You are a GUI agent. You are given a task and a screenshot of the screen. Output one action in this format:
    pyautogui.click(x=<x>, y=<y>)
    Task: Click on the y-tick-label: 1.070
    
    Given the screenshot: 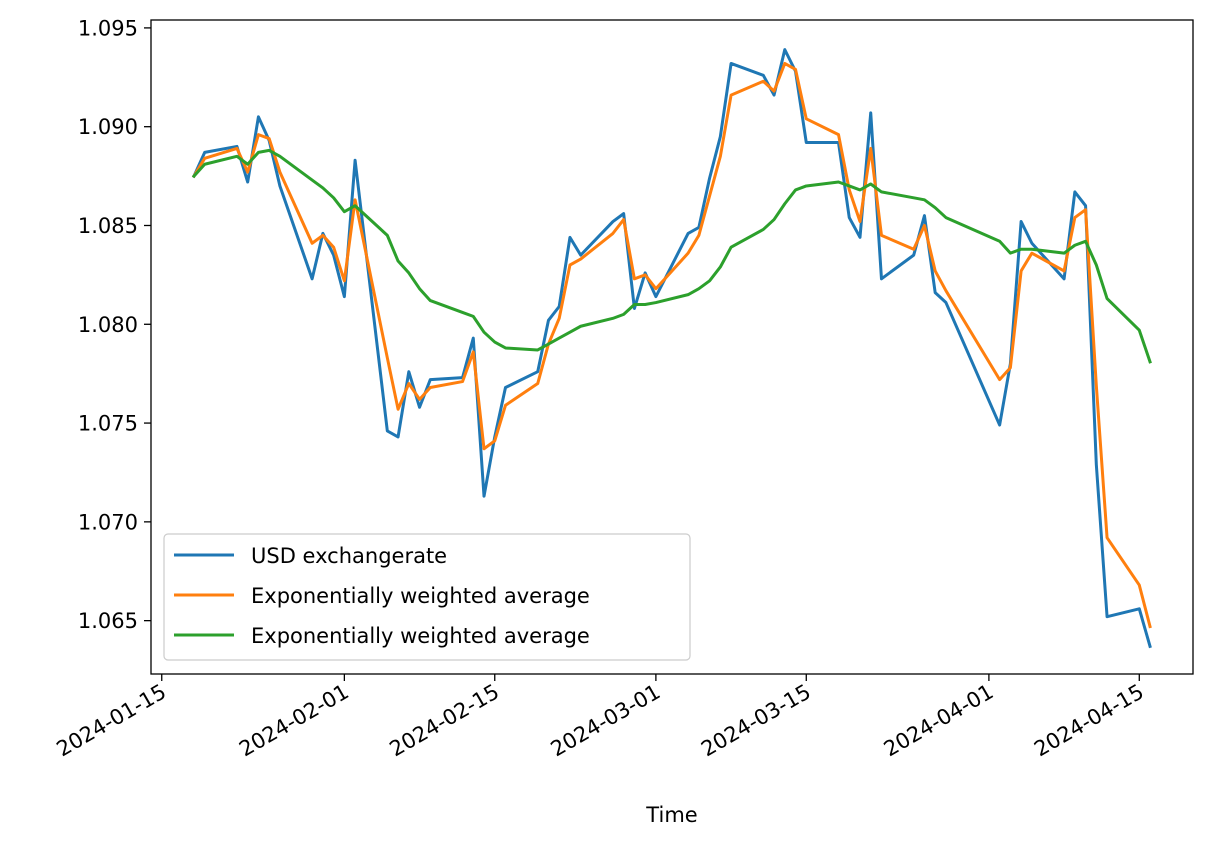 What is the action you would take?
    pyautogui.click(x=108, y=522)
    